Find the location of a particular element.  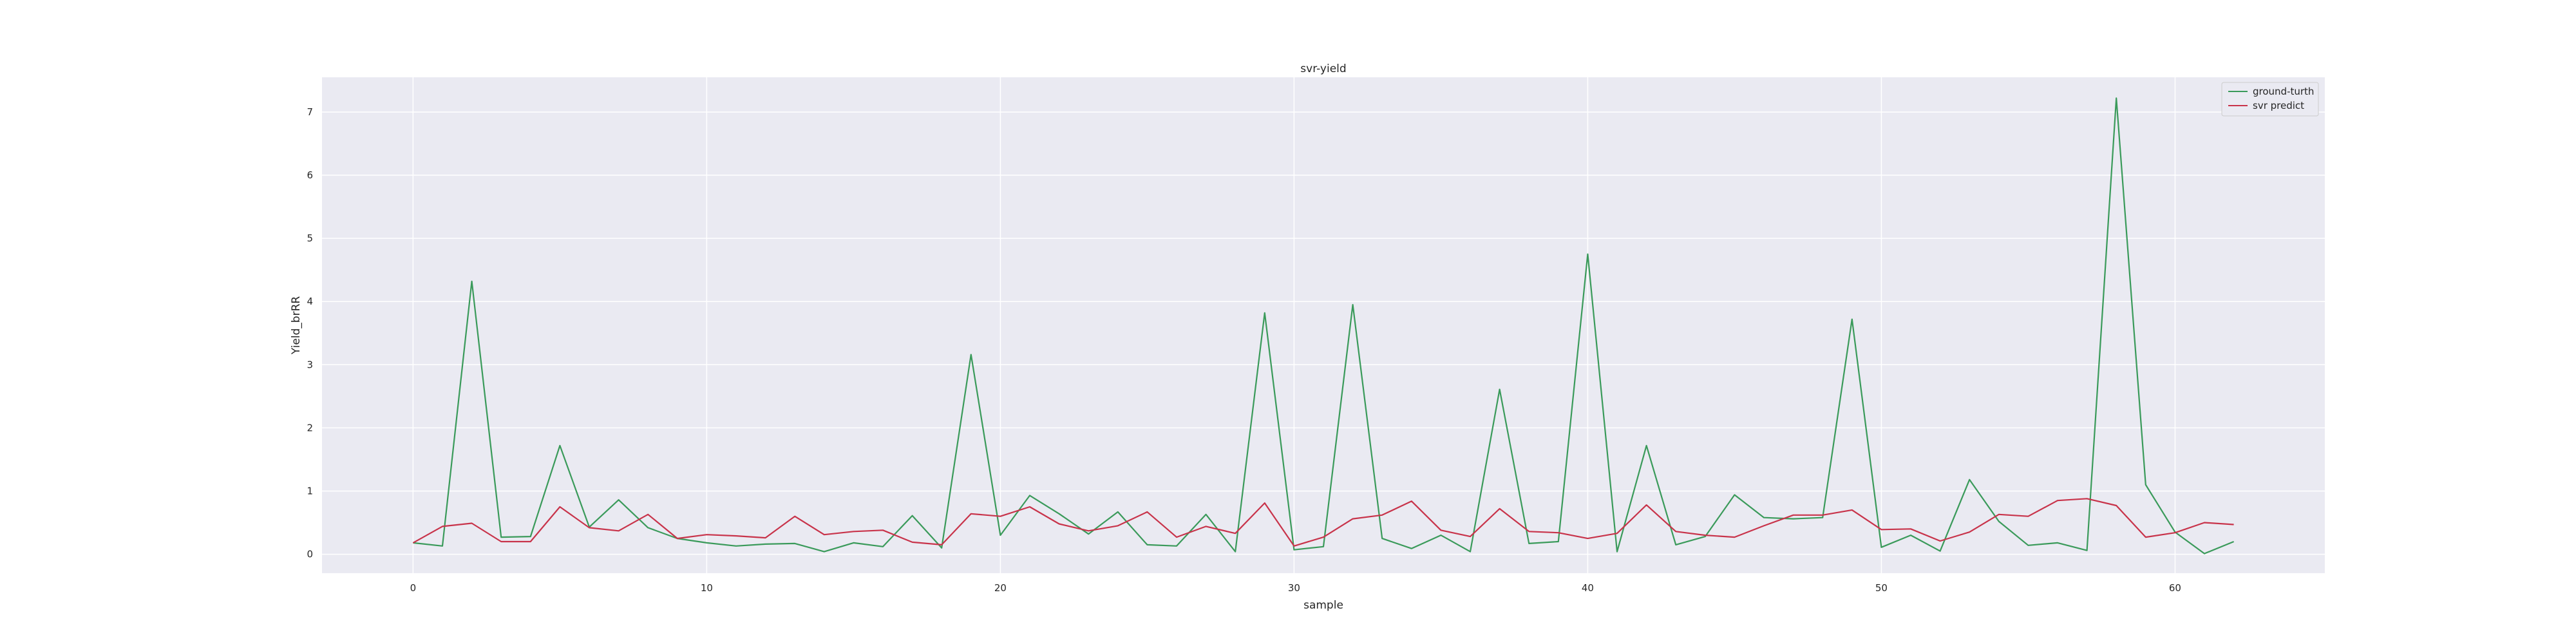

legend: ground-turth svr predict is located at coordinates (2270, 100).